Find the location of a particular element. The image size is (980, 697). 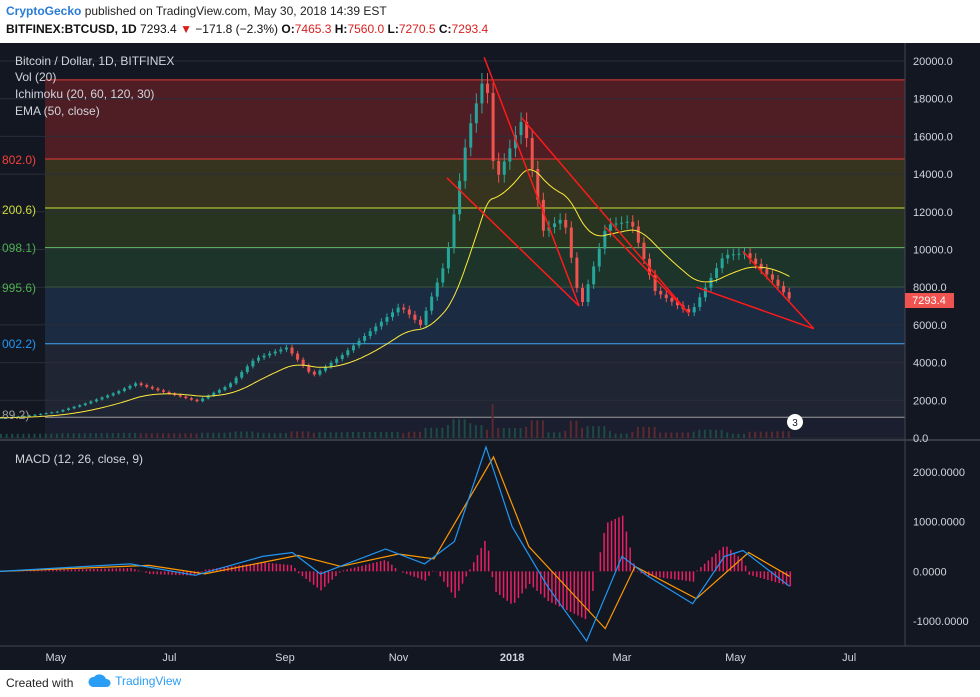

footer: Created with TradingView is located at coordinates (490, 683).